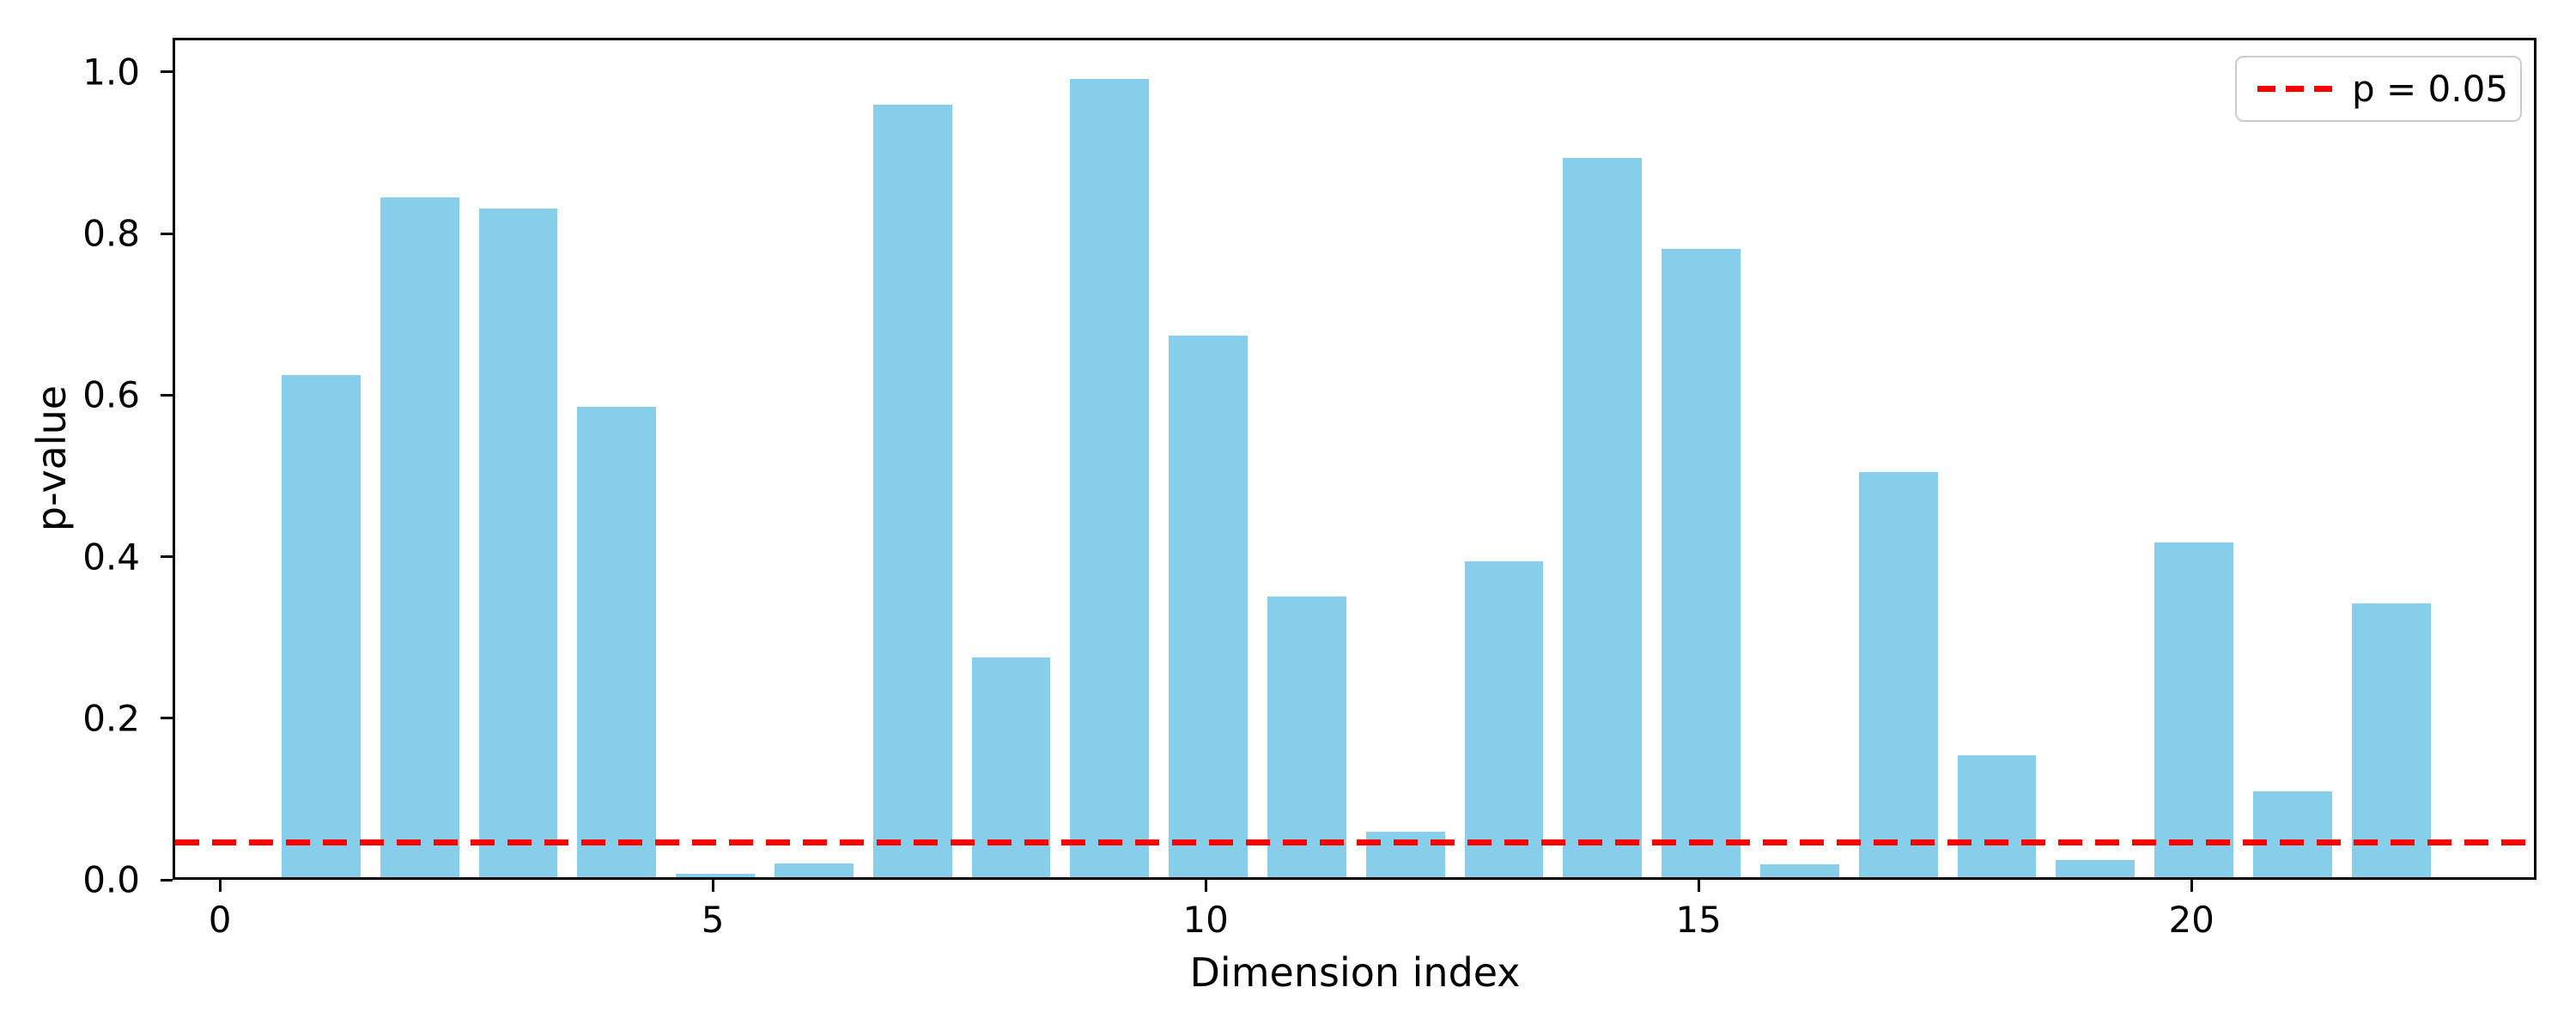  I want to click on y-axis-tick-label: 1.0, so click(111, 72).